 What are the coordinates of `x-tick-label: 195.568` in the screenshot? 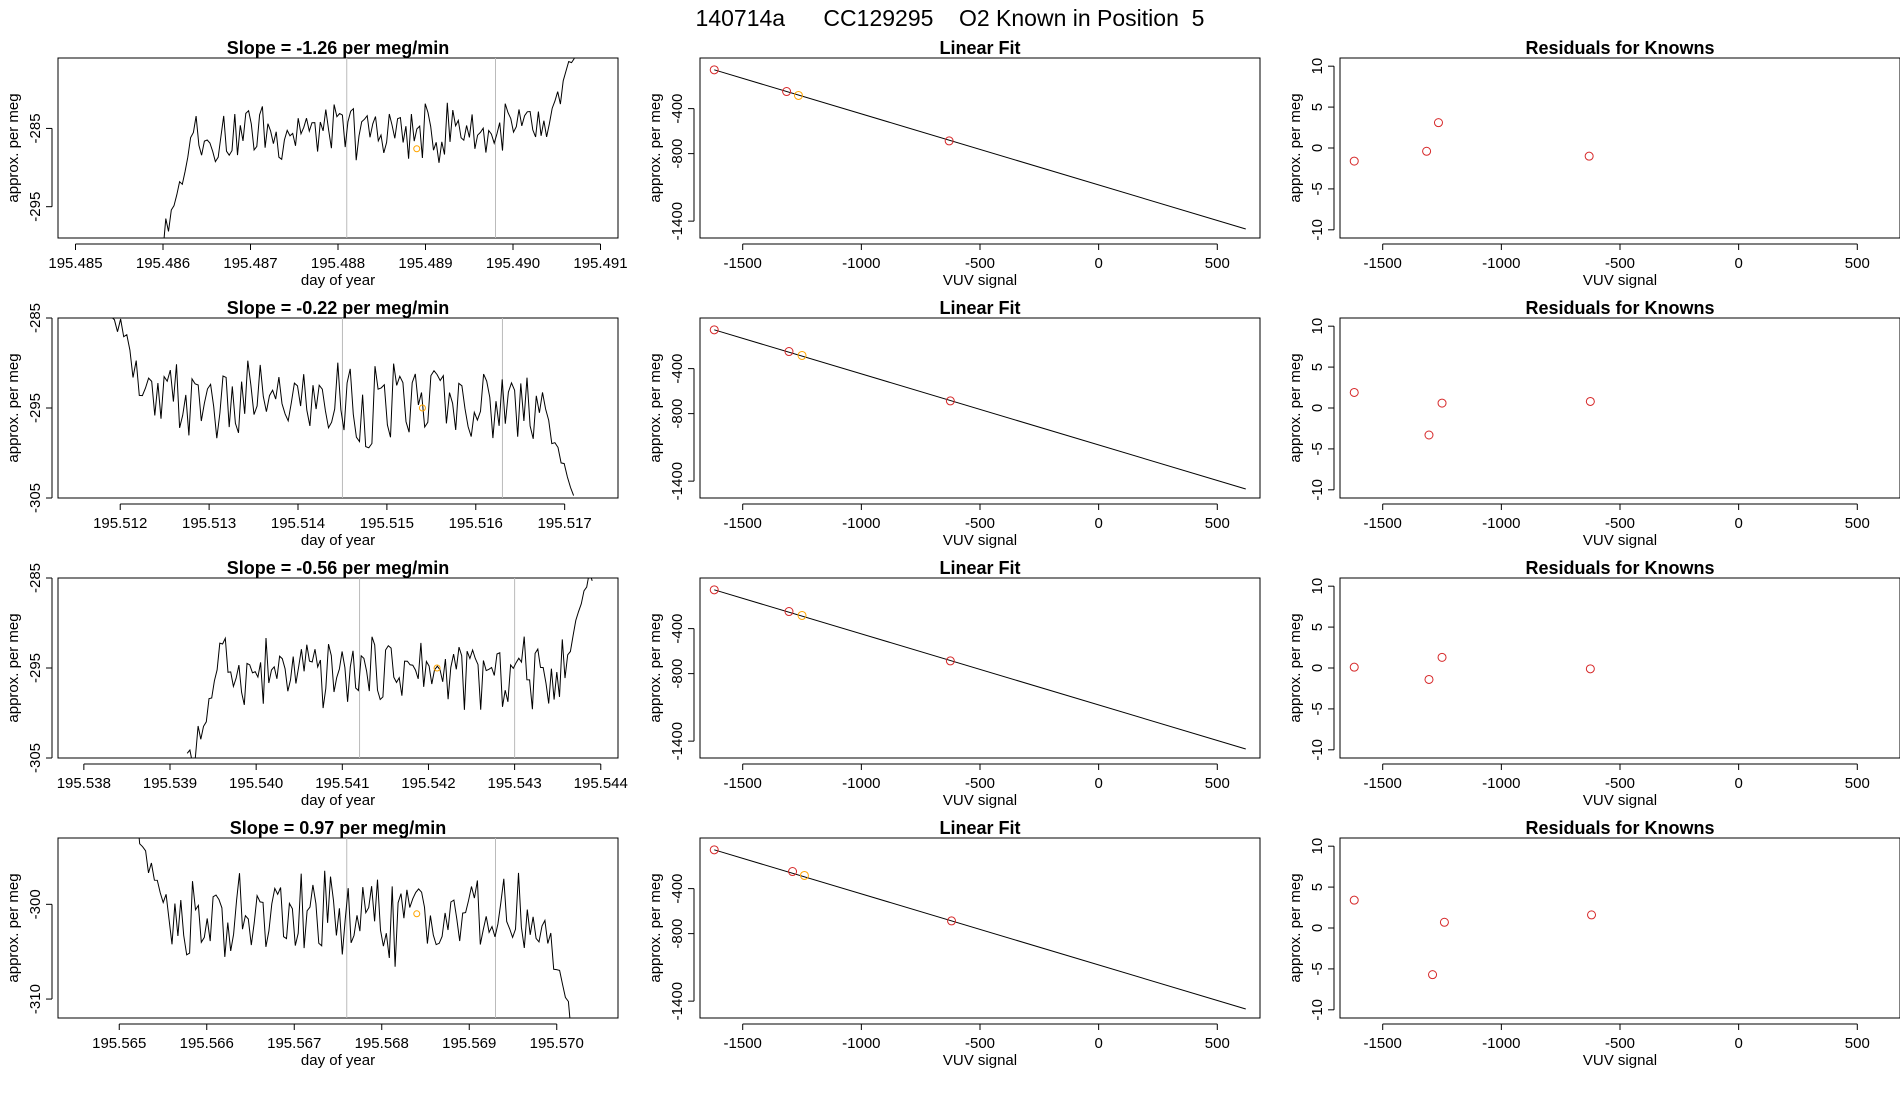 It's located at (382, 1043).